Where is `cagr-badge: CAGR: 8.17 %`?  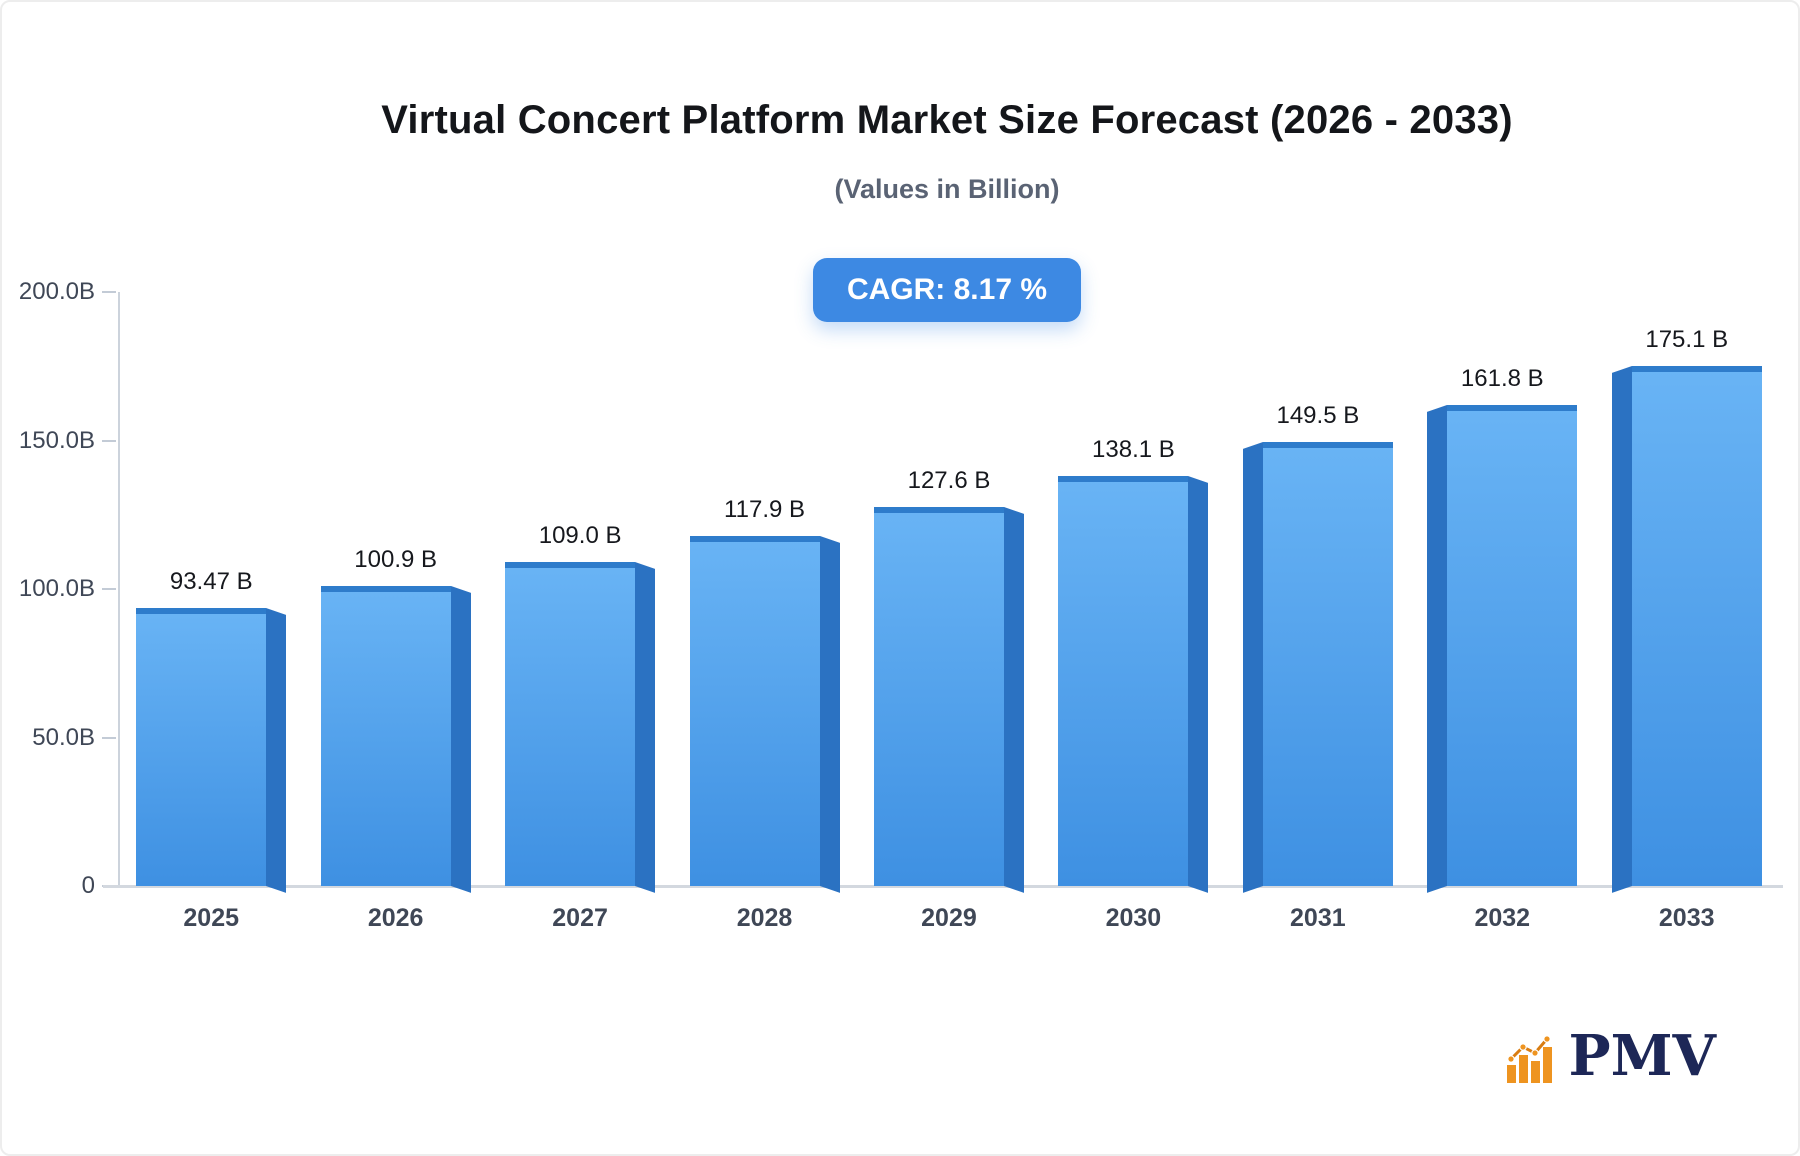
cagr-badge: CAGR: 8.17 % is located at coordinates (947, 290).